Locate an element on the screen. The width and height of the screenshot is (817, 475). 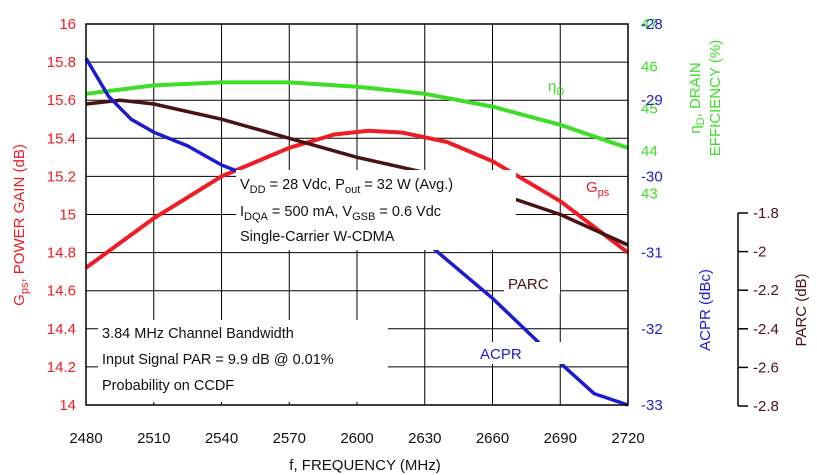
parc-tick-label: -2.4 is located at coordinates (766, 329).